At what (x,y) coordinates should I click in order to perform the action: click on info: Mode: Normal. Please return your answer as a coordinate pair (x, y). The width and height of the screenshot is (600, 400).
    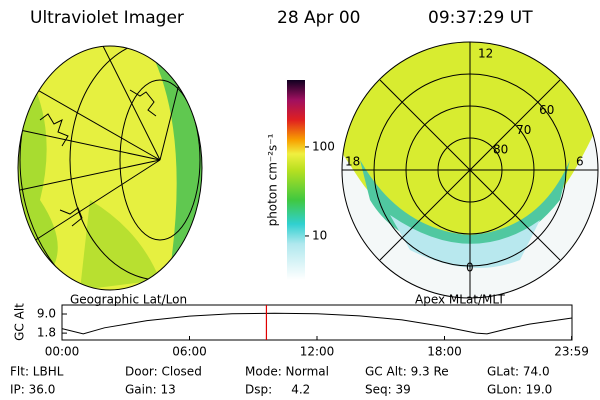
    Looking at the image, I should click on (287, 372).